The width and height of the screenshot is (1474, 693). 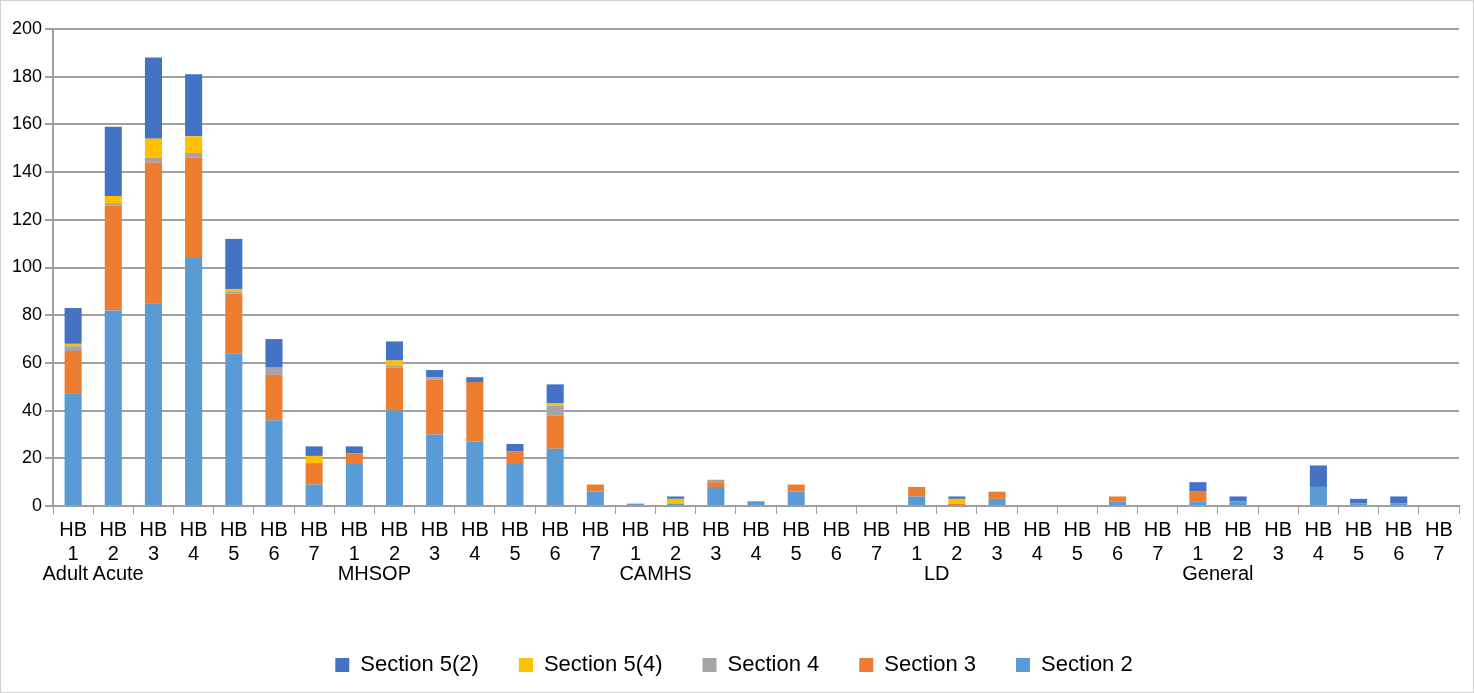 I want to click on y-tick-label: 0, so click(x=37, y=504).